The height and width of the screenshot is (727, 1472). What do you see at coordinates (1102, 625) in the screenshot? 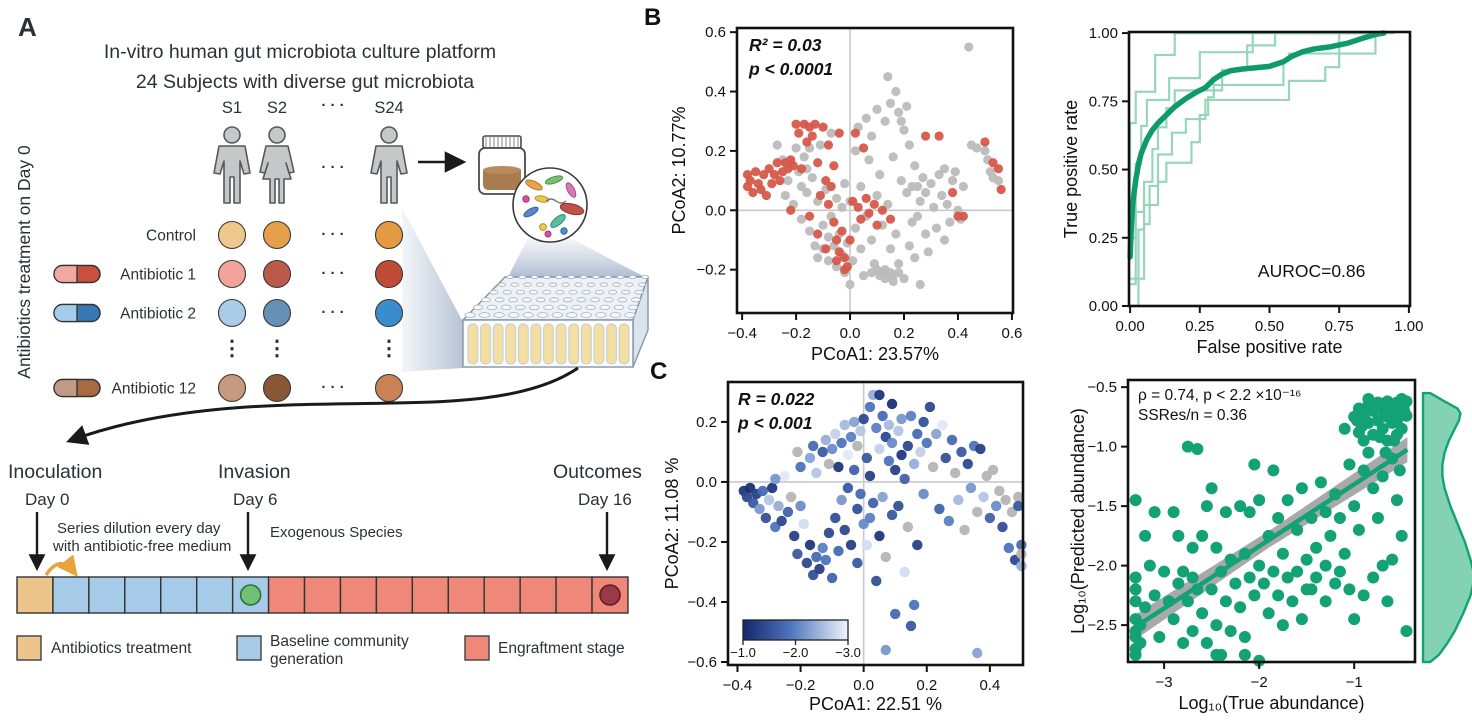
I see `y-tick-label: −2.5` at bounding box center [1102, 625].